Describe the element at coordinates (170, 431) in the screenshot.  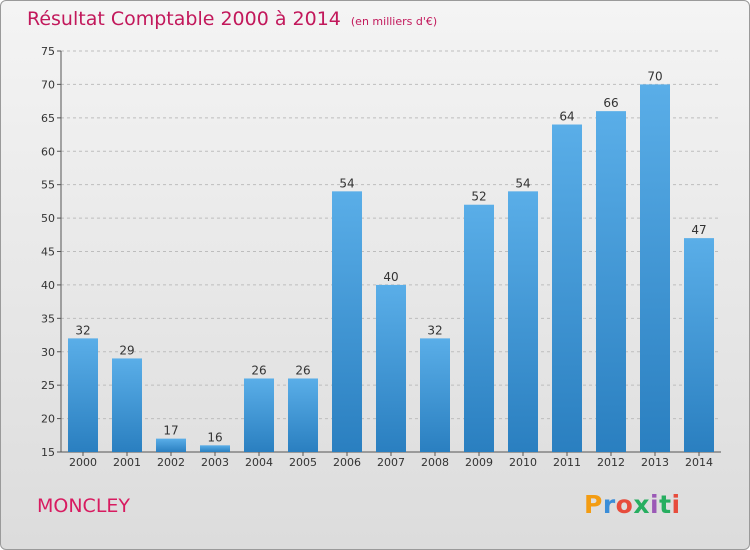
I see `value-label: 17` at that location.